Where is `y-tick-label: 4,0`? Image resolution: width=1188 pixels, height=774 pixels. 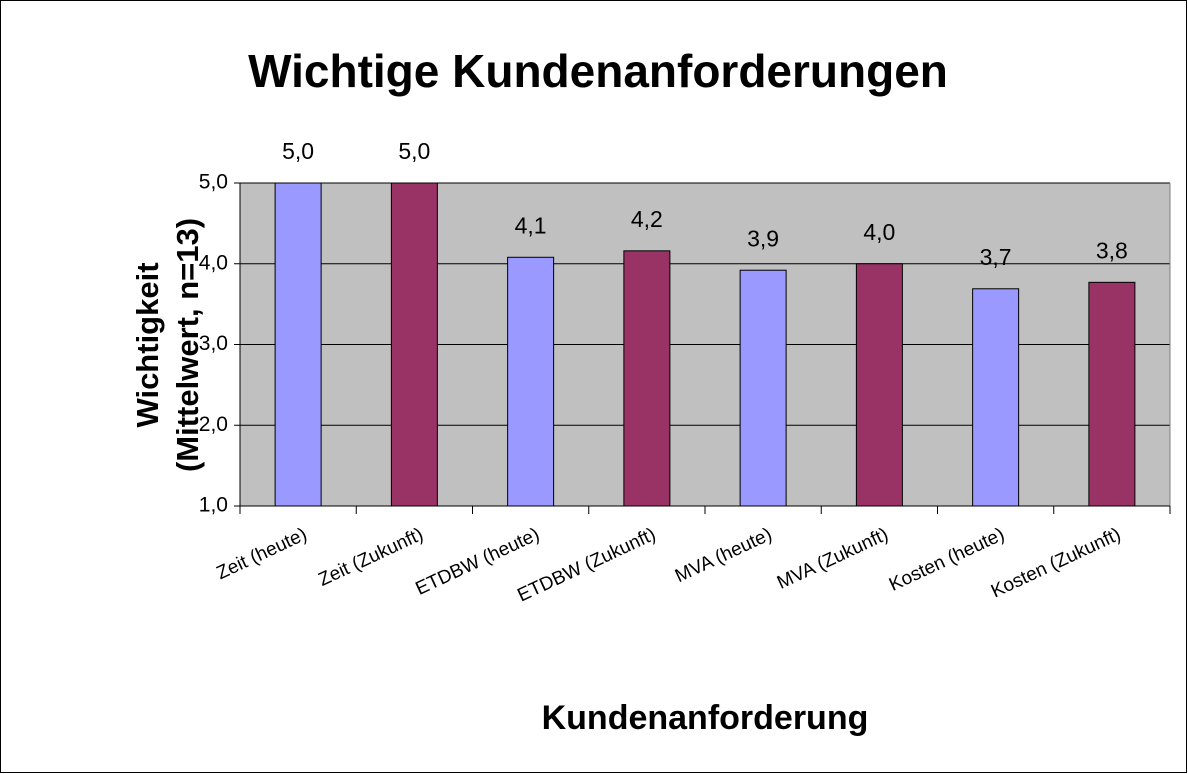
y-tick-label: 4,0 is located at coordinates (213, 262).